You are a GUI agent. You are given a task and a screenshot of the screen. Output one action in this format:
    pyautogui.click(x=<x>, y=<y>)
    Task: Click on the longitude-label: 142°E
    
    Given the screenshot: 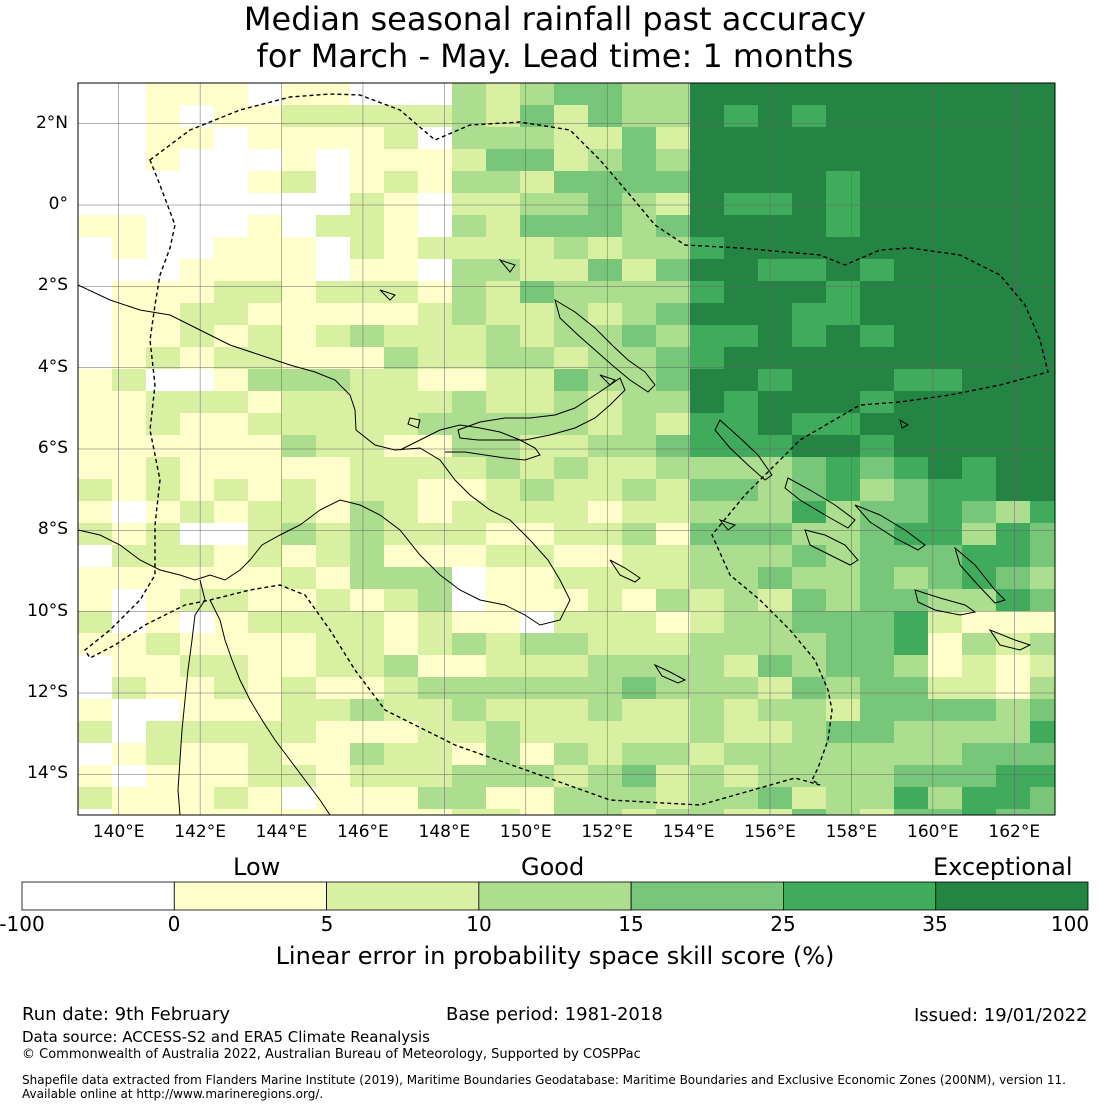 What is the action you would take?
    pyautogui.click(x=200, y=832)
    